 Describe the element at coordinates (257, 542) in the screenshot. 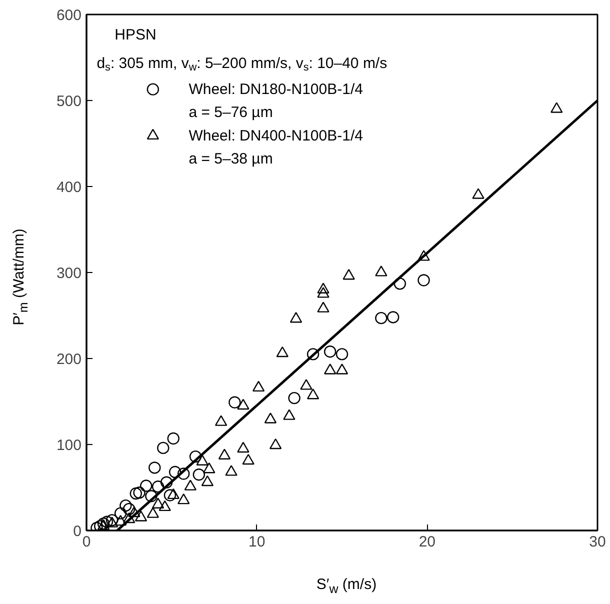

I see `x-tick-label: 10` at that location.